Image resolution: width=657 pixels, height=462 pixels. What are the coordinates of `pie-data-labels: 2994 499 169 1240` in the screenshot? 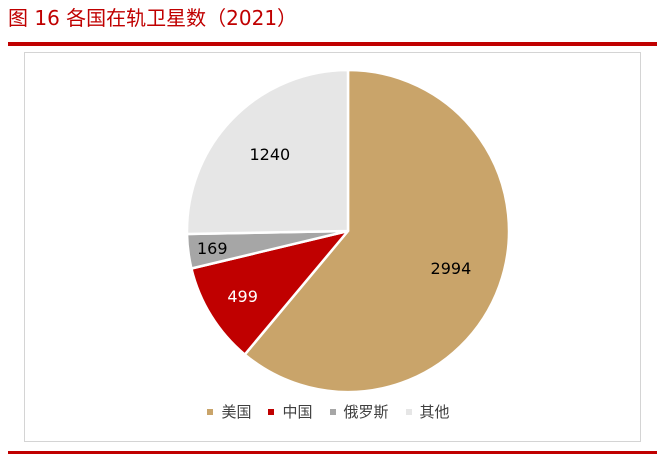 It's located at (334, 225).